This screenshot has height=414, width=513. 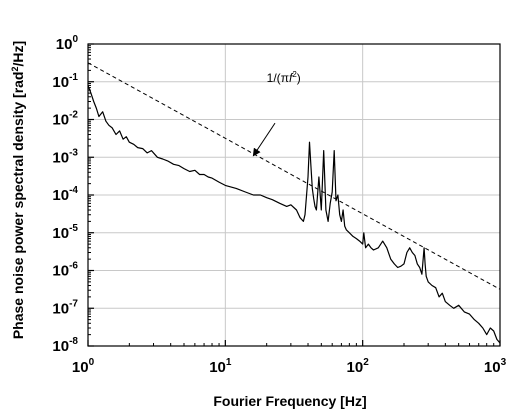 What do you see at coordinates (18, 206) in the screenshot?
I see `y-axis-label-main: Phase noise power spectral density [rad` at bounding box center [18, 206].